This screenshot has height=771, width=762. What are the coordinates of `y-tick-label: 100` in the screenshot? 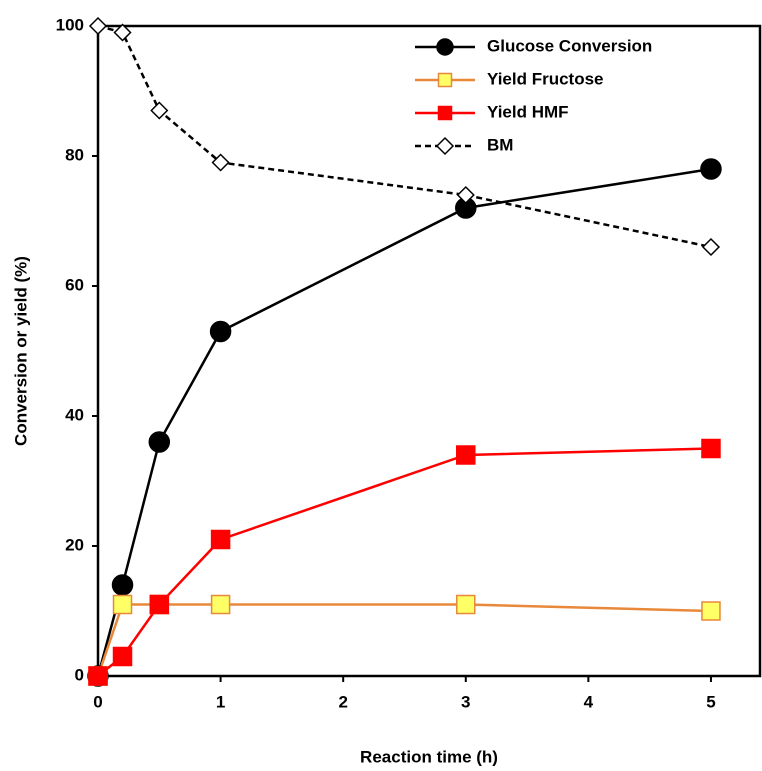 It's located at (70, 24).